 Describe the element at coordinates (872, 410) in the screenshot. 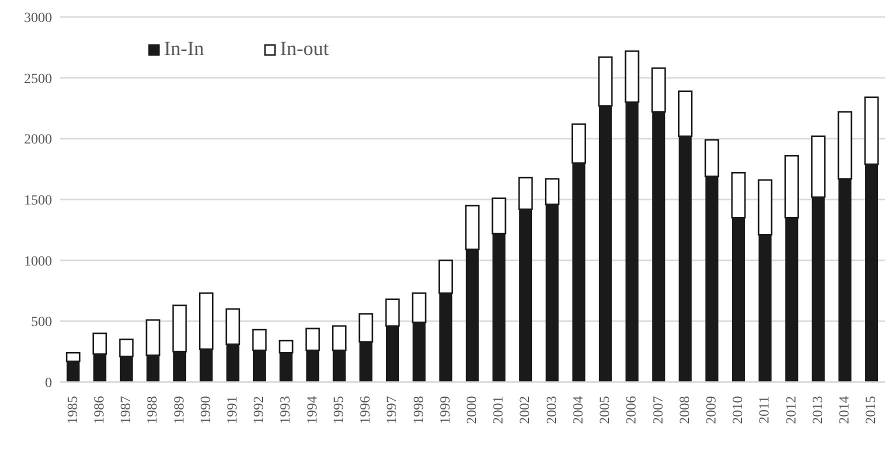

I see `x-tick-label: 2015` at that location.